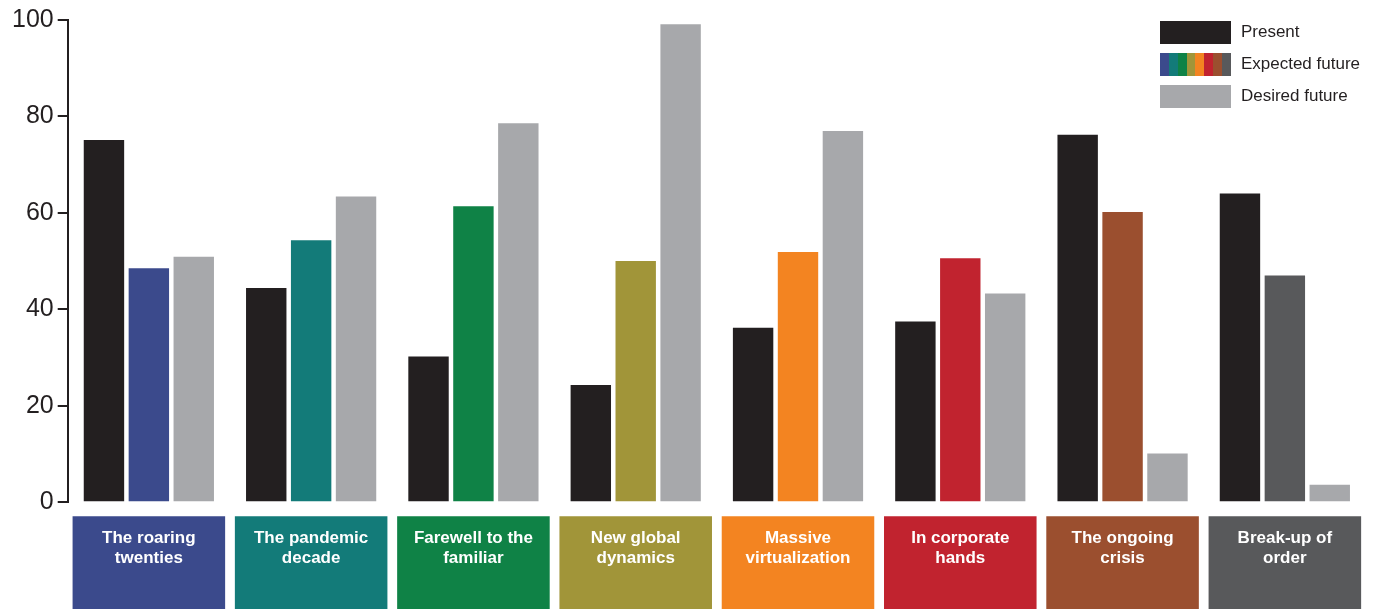 This screenshot has width=1374, height=609. I want to click on x-tick-label: The ongoing crisis, so click(1122, 548).